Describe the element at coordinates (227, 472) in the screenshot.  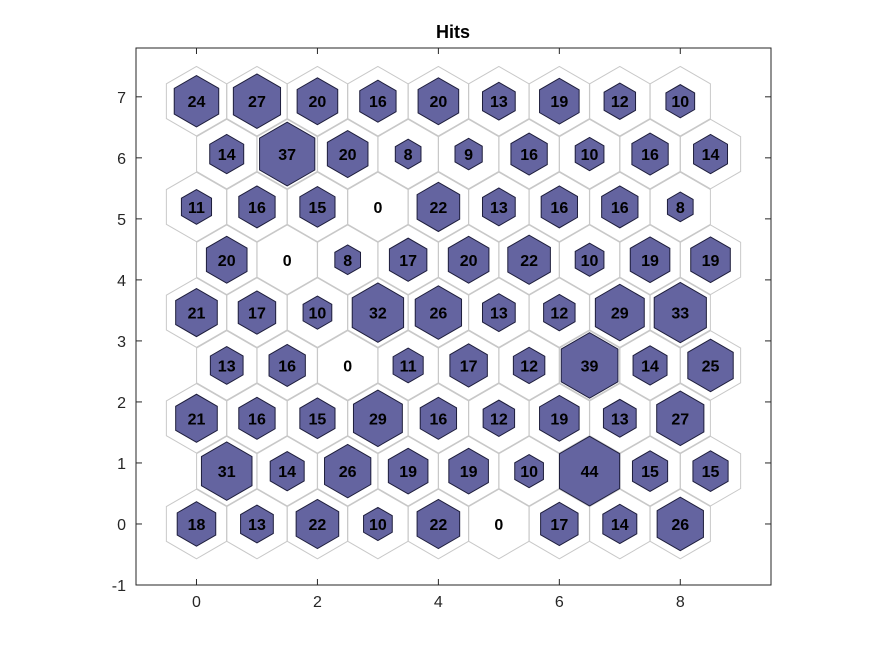
I see `hit-count-label: 31` at that location.